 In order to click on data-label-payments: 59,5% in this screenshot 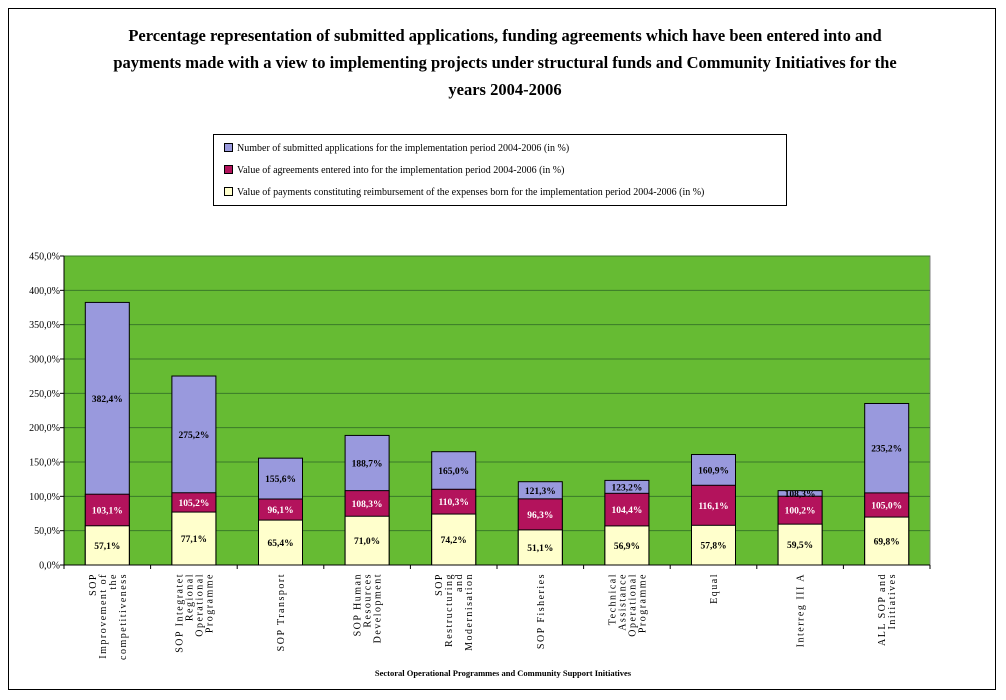, I will do `click(800, 546)`.